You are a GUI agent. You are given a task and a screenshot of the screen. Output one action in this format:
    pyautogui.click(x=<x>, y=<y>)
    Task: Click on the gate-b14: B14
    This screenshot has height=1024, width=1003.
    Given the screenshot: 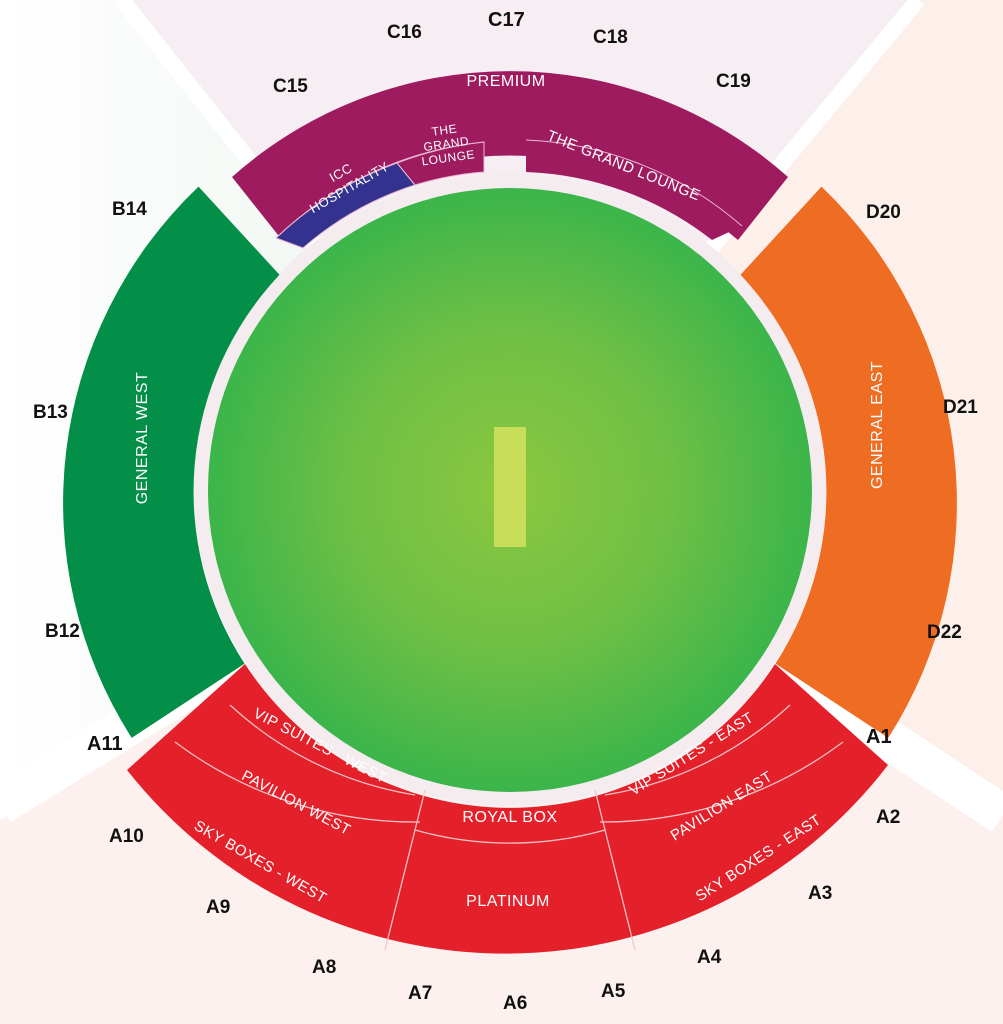 What is the action you would take?
    pyautogui.click(x=129, y=209)
    